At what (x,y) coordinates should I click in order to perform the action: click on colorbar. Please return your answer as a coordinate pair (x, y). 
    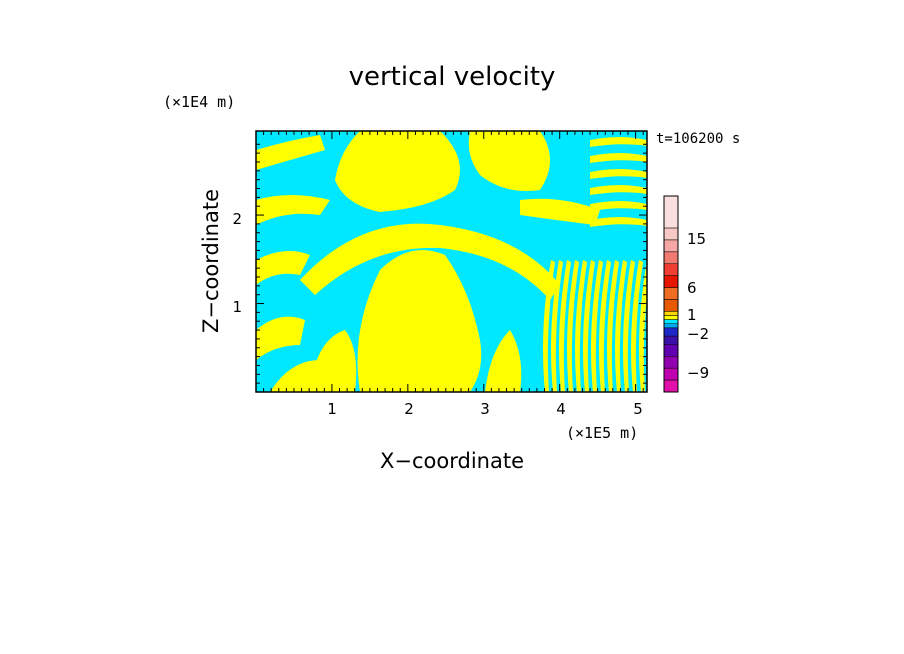
    Looking at the image, I should click on (671, 294).